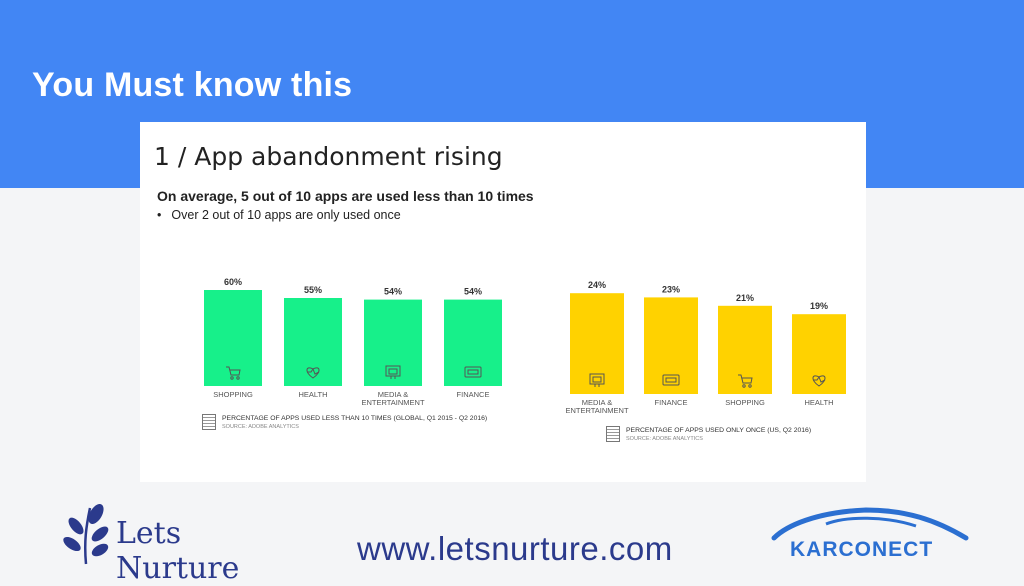 This screenshot has width=1024, height=586. Describe the element at coordinates (664, 439) in the screenshot. I see `legend-right-source: SOURCE: ADOBE ANALYTICS` at that location.